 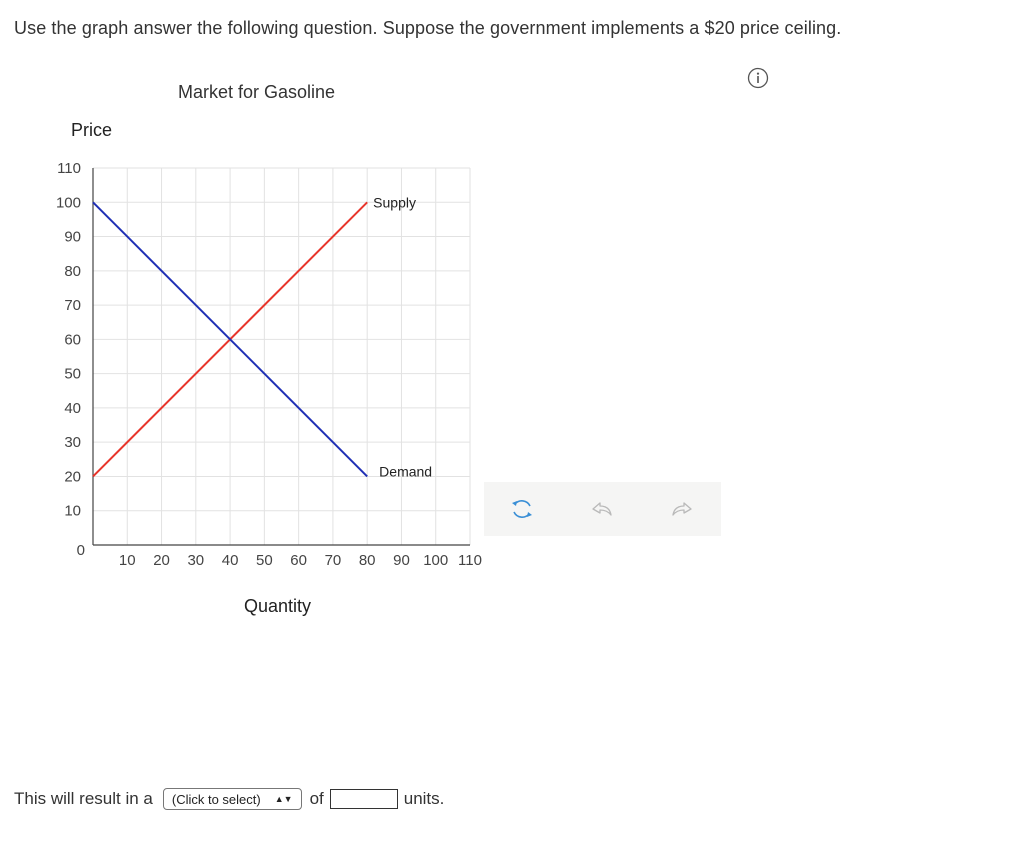 What do you see at coordinates (72, 408) in the screenshot?
I see `y-tick-label: 40` at bounding box center [72, 408].